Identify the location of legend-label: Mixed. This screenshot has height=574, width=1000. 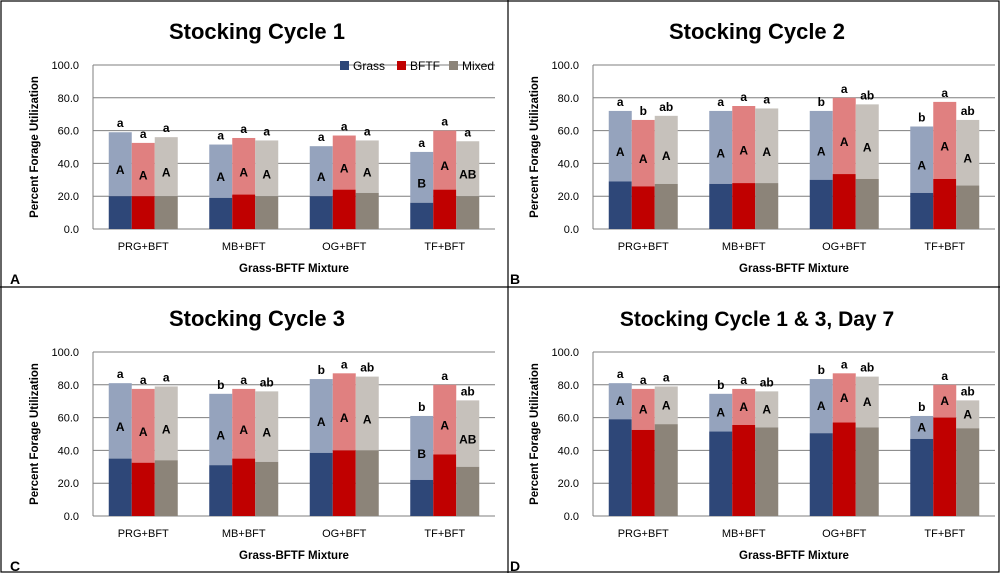
(478, 66).